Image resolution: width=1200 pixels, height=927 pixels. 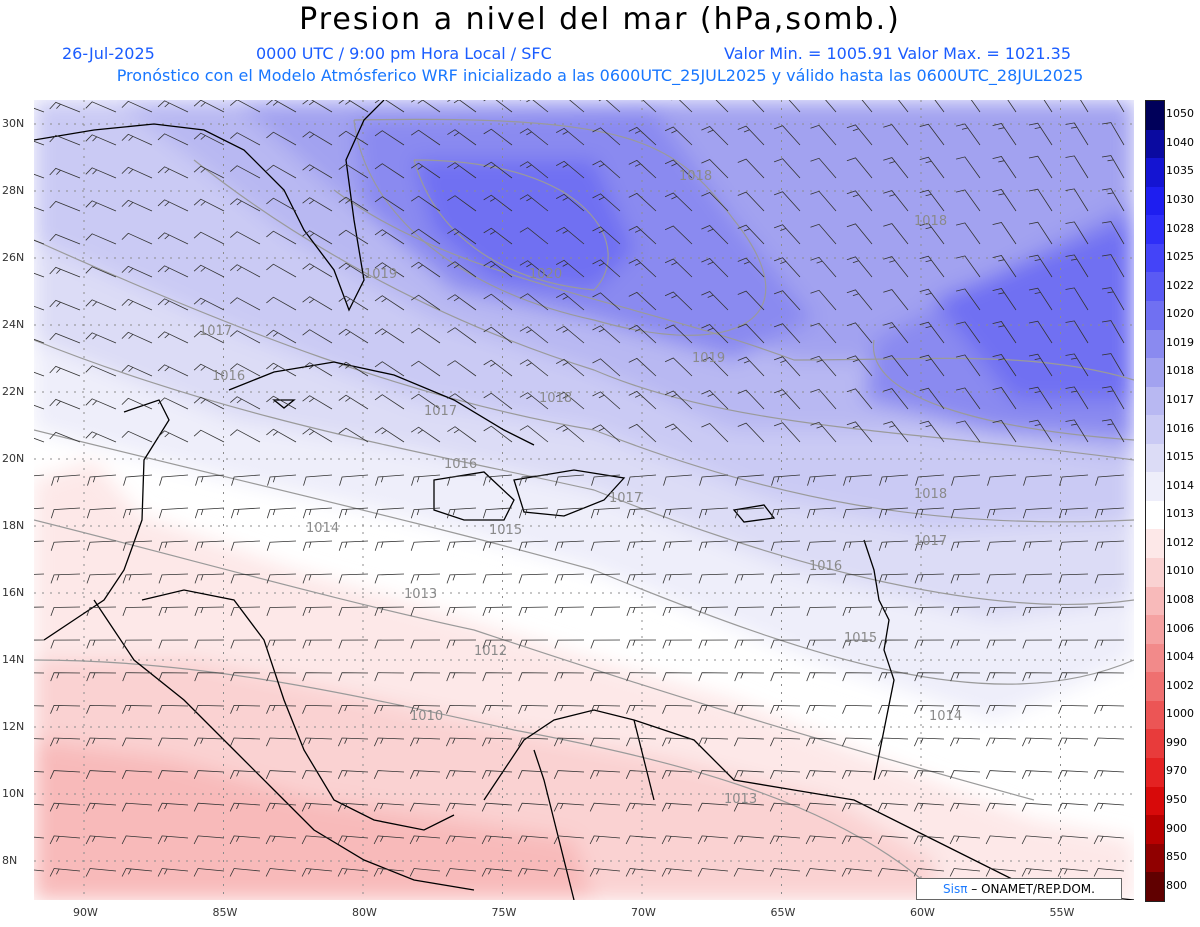 What do you see at coordinates (1180, 371) in the screenshot?
I see `colorbar-level-label: 1018` at bounding box center [1180, 371].